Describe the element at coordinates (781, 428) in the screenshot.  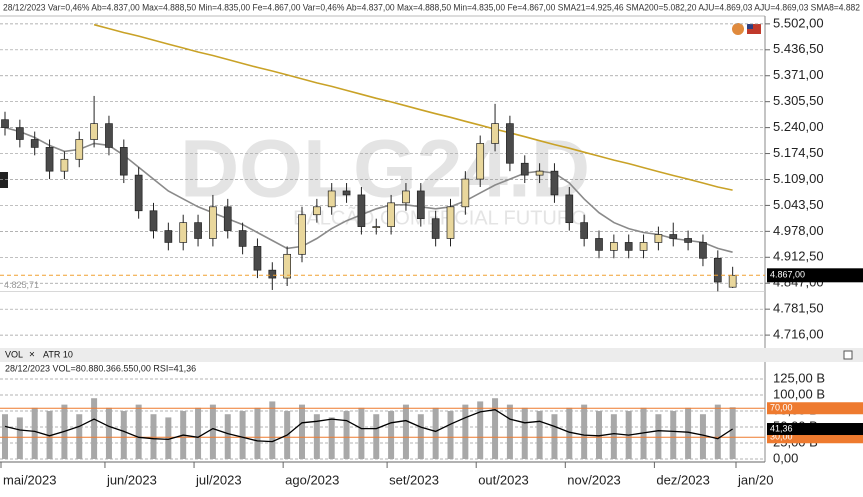
I see `rsi-value-label: 41,36` at that location.